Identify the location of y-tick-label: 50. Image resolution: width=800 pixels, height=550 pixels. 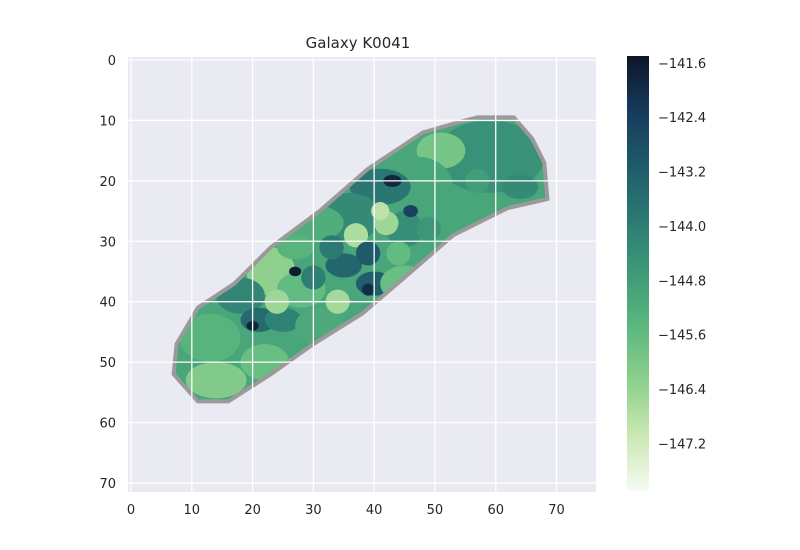
(107, 363).